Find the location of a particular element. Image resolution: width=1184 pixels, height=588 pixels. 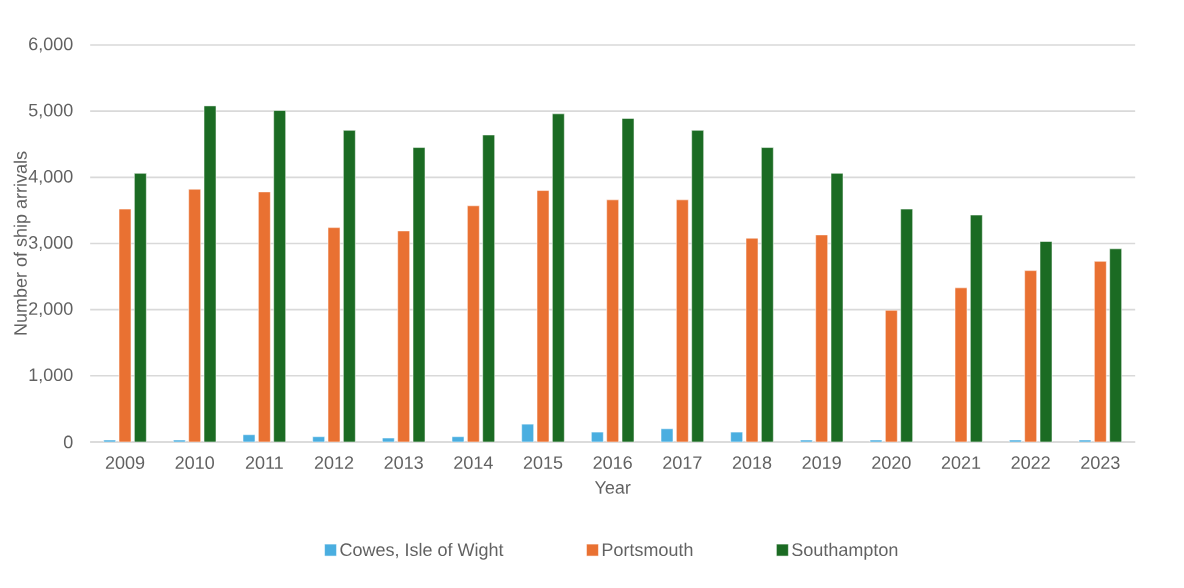

x-tick-label: 2018 is located at coordinates (752, 462).